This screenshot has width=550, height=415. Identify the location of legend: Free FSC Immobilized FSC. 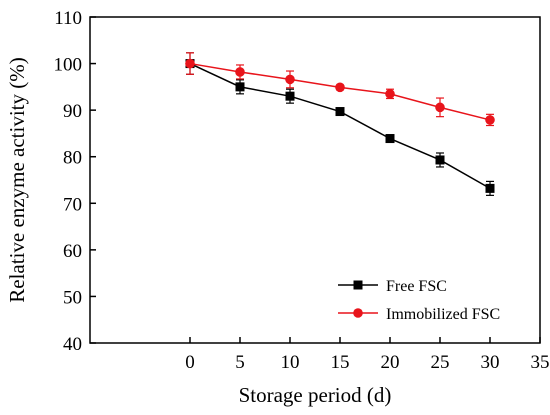
(419, 300).